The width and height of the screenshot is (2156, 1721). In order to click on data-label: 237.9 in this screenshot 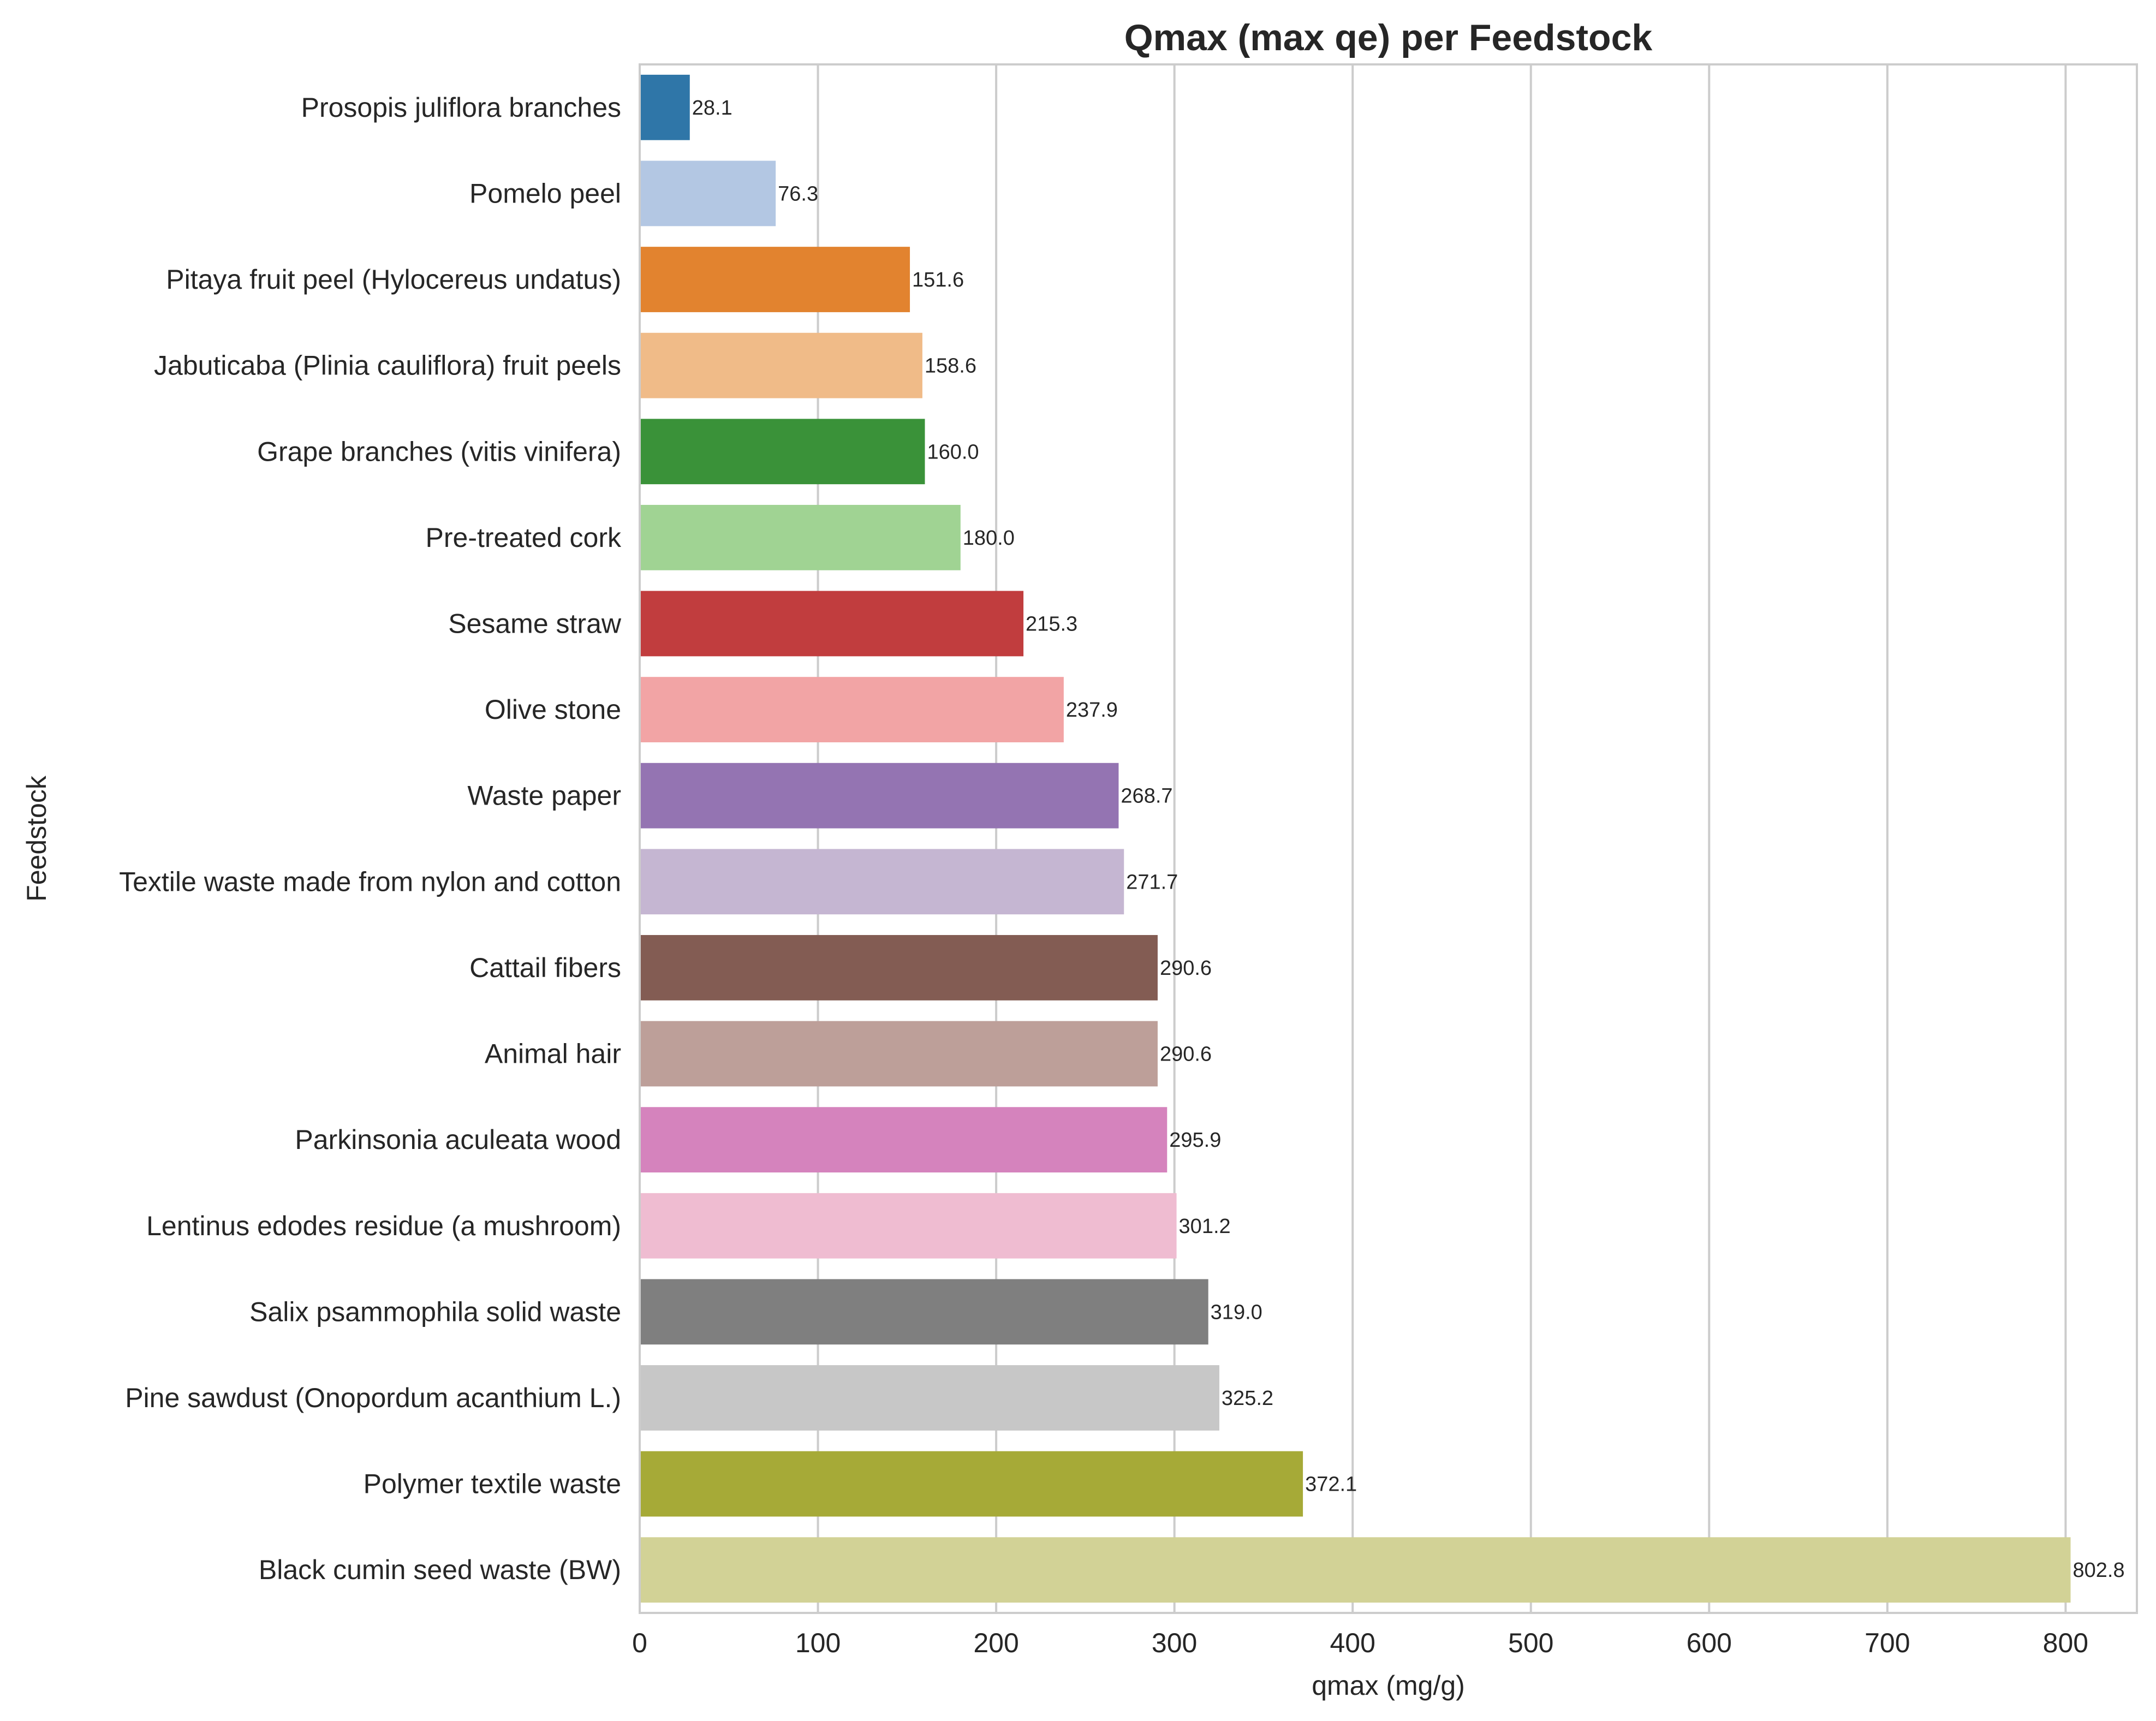, I will do `click(1092, 711)`.